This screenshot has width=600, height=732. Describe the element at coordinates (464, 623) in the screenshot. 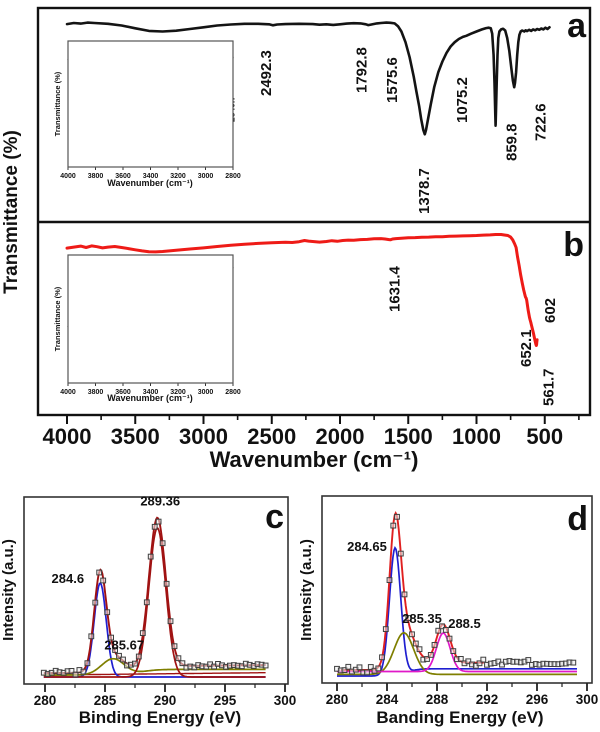

I see `xps-peak-label: 288.5` at that location.